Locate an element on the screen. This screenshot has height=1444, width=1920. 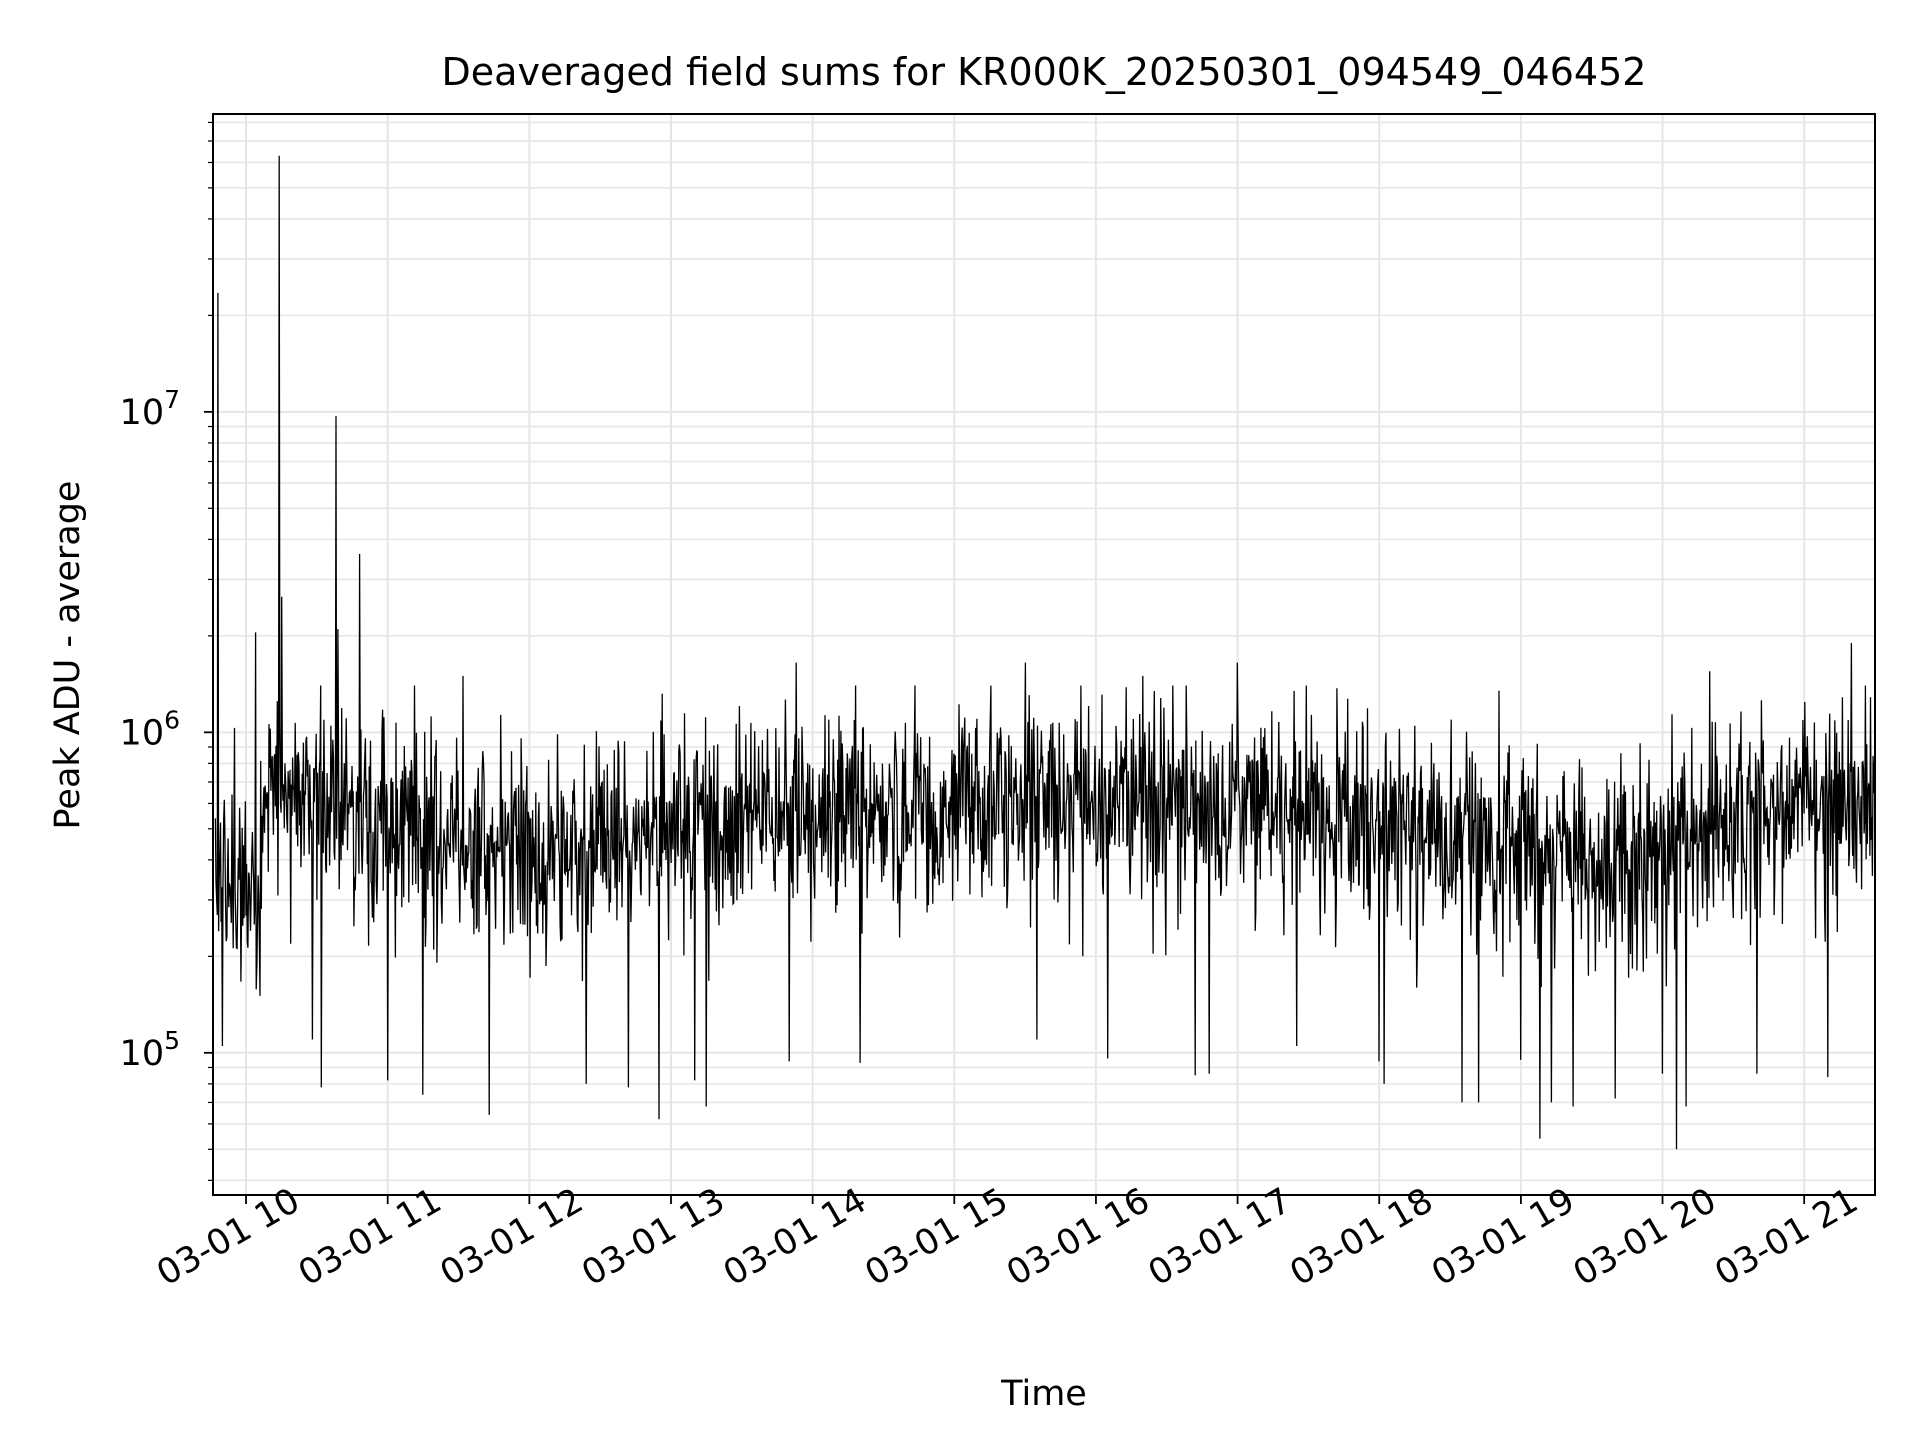
y-tick-label: 10⁶ is located at coordinates (150, 729).